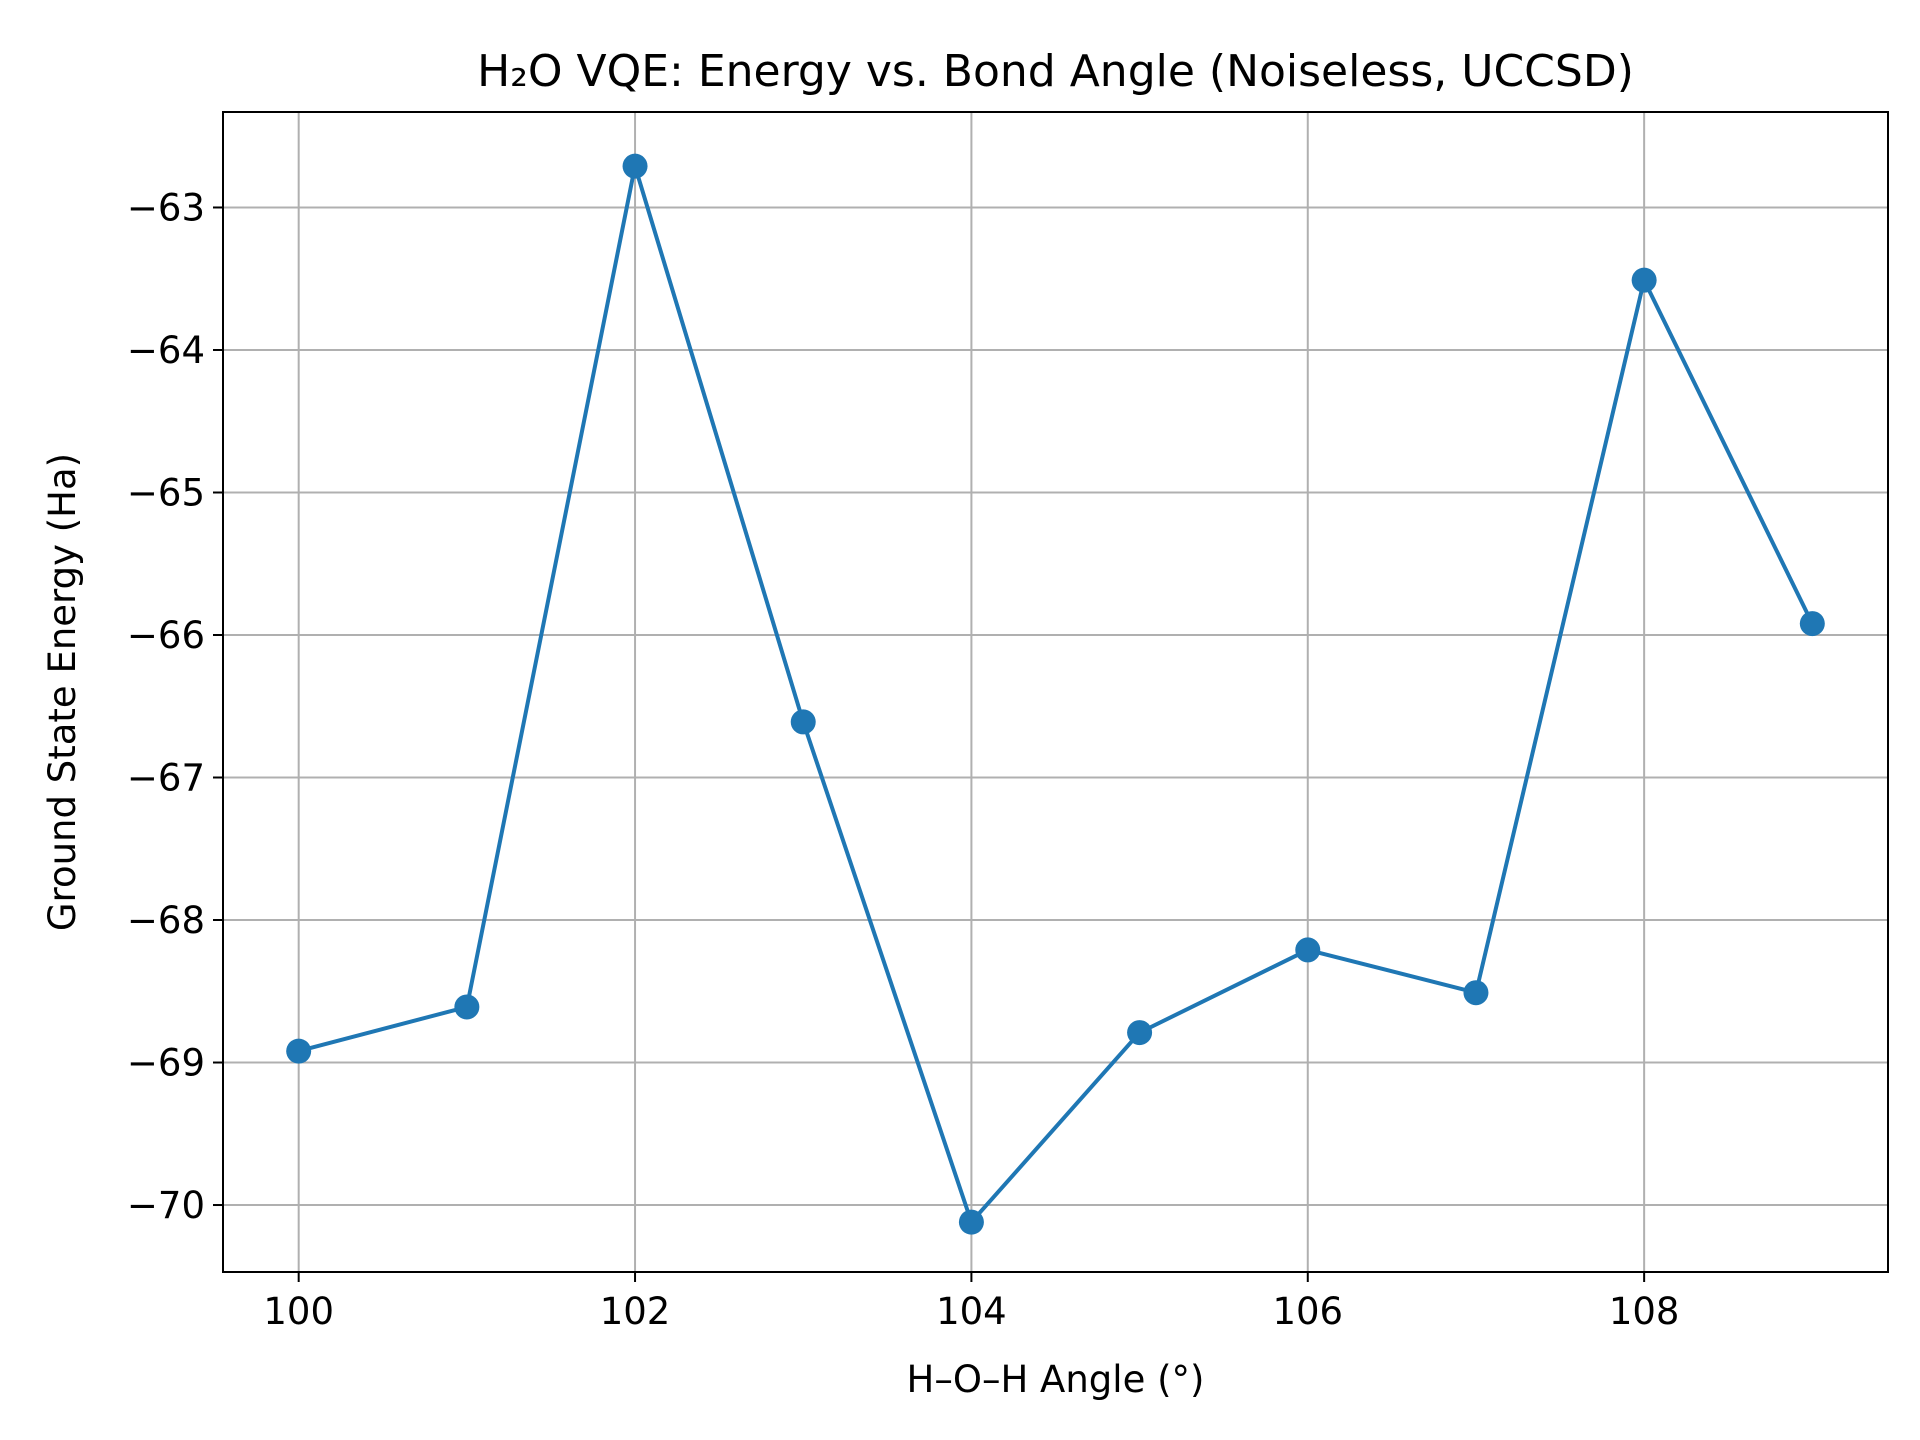 The image size is (1920, 1440). I want to click on y-tick-label: −66, so click(166, 635).